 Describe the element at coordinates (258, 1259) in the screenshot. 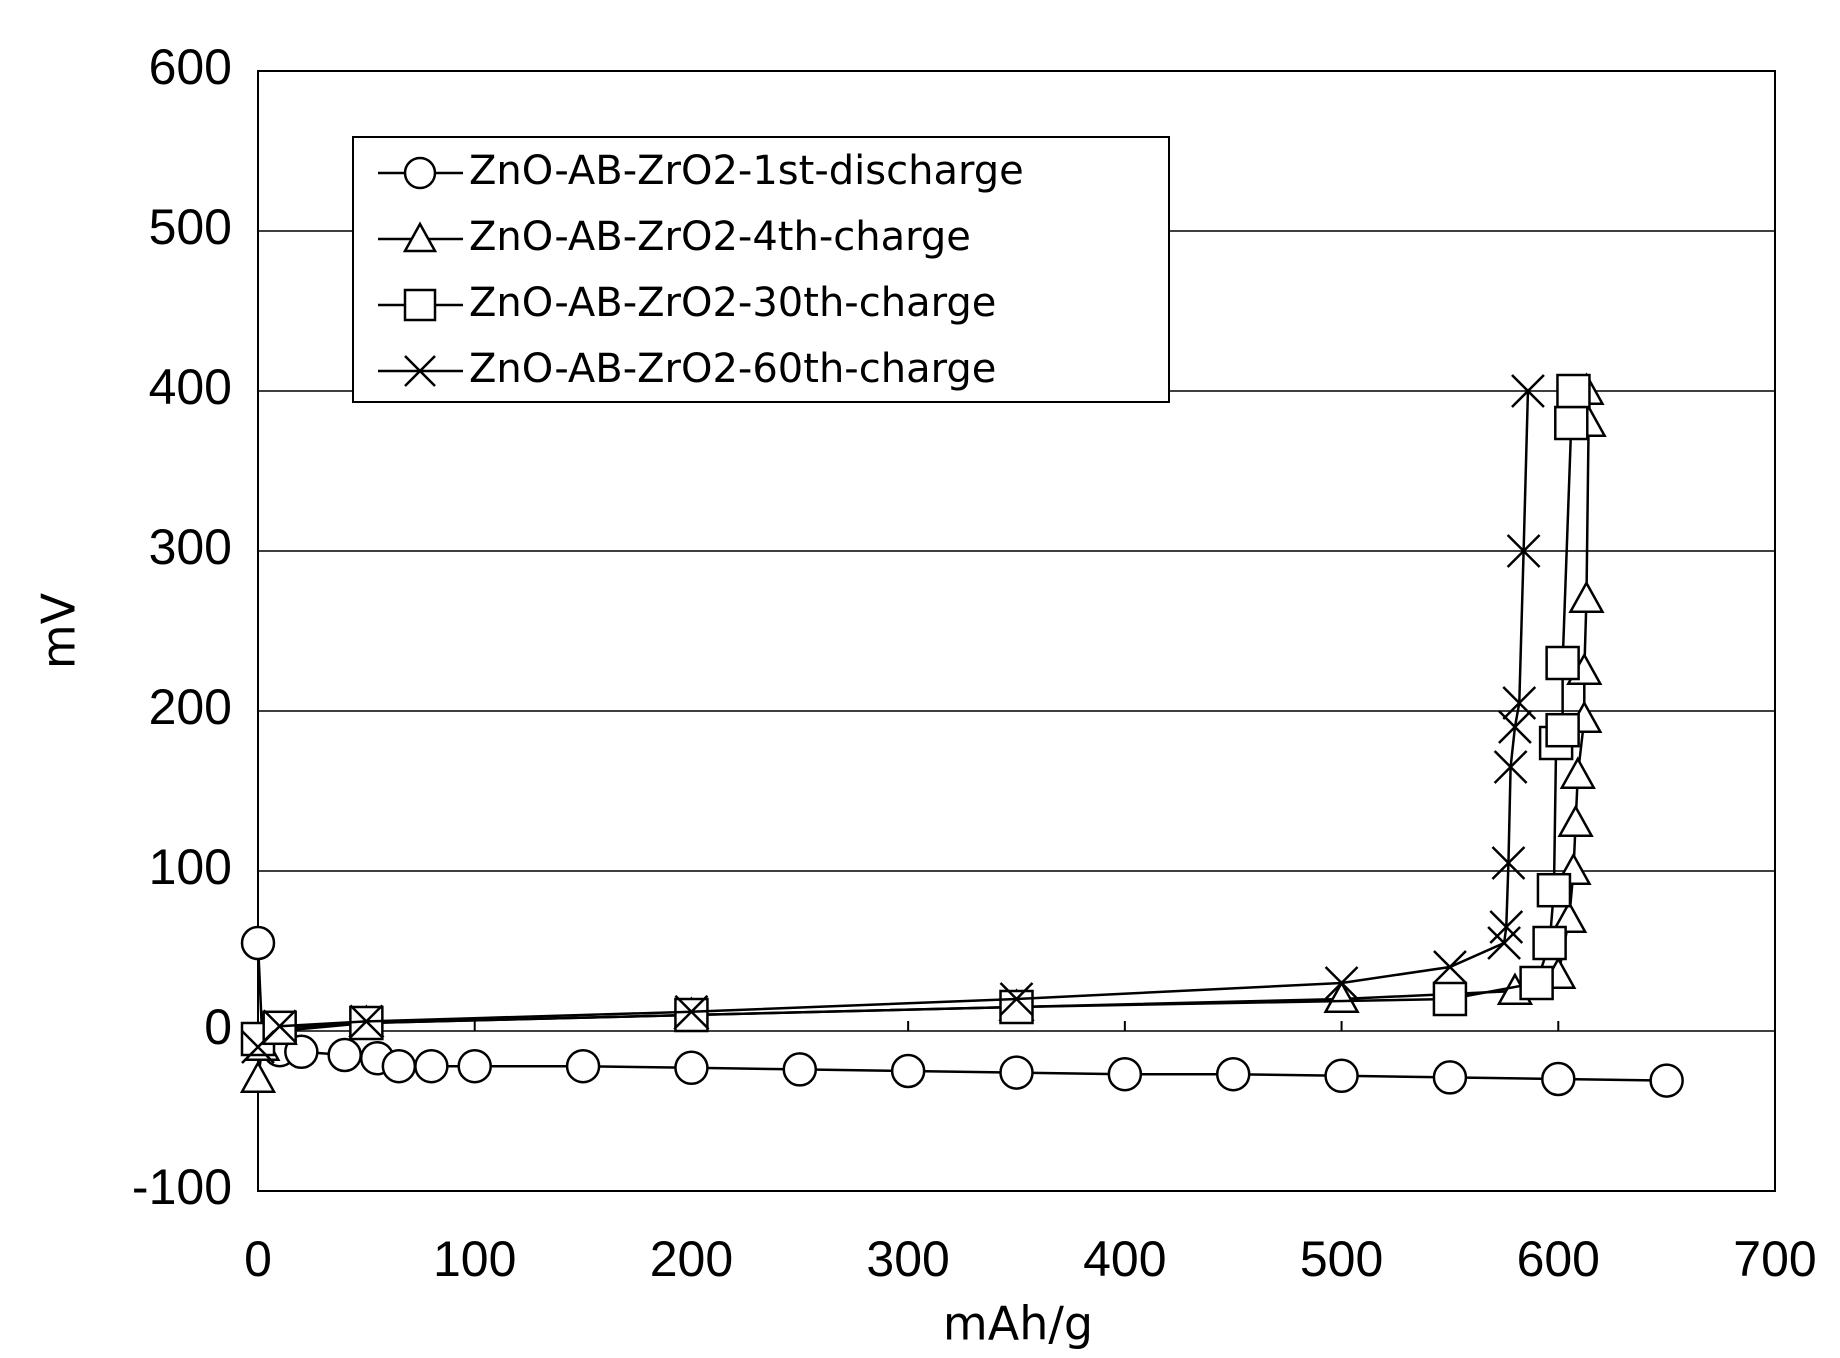

I see `x-tick-label: 0` at that location.